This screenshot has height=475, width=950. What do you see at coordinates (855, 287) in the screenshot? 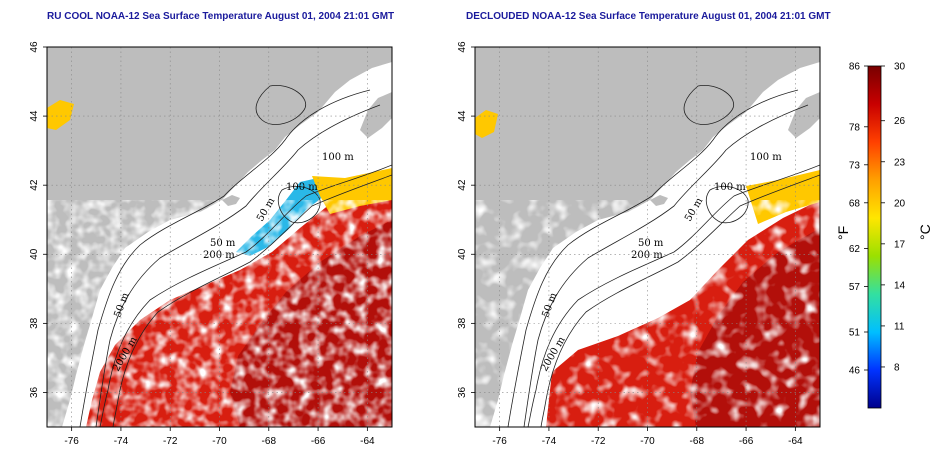
I see `f-tick-label: 57` at bounding box center [855, 287].